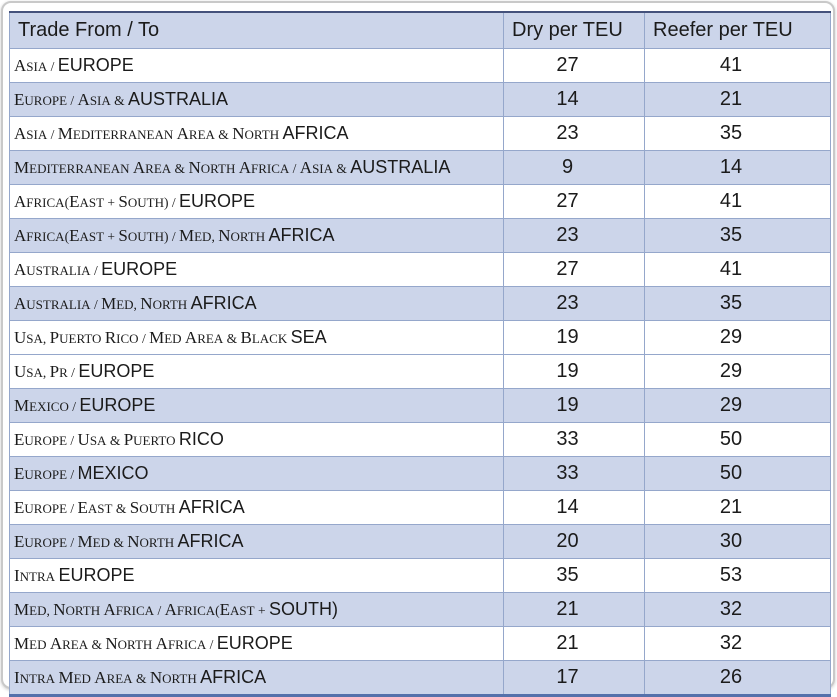 The height and width of the screenshot is (697, 837). I want to click on column-header-trade-from-to: Trade From / To, so click(256, 30).